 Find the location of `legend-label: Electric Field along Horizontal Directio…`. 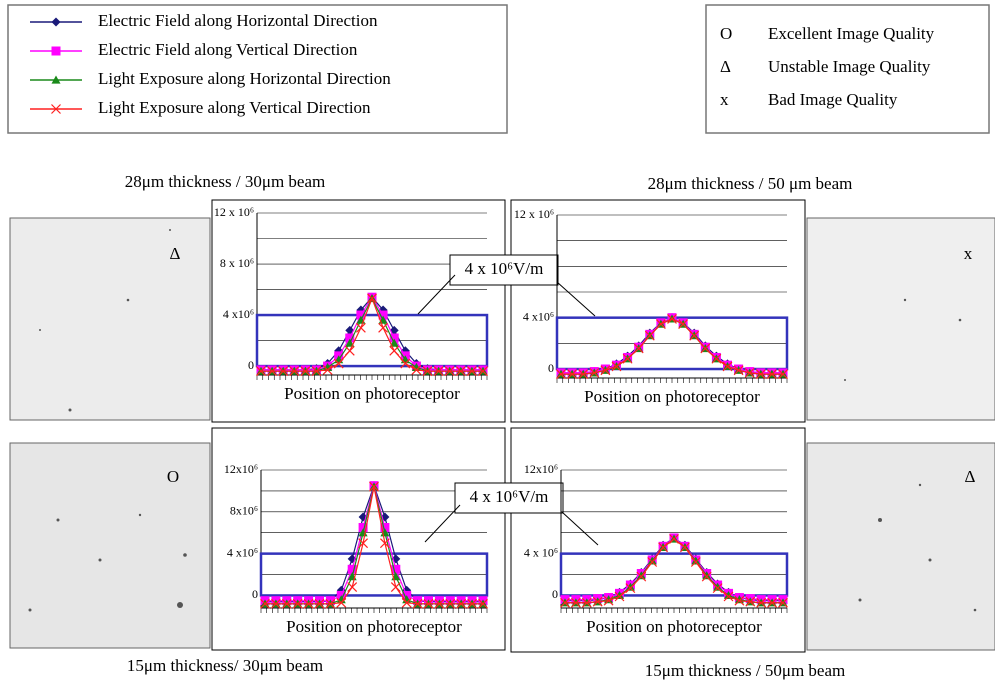

legend-label: Electric Field along Horizontal Directio… is located at coordinates (238, 20).